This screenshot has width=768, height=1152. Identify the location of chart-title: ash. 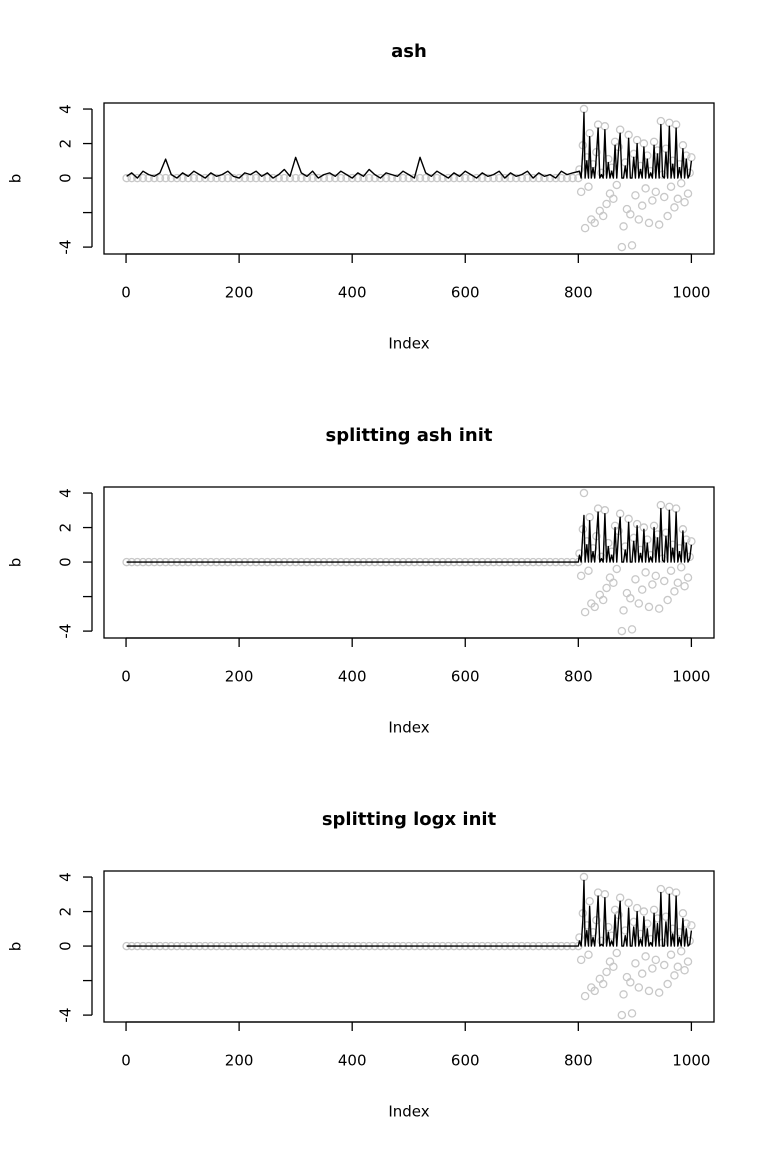
(409, 51).